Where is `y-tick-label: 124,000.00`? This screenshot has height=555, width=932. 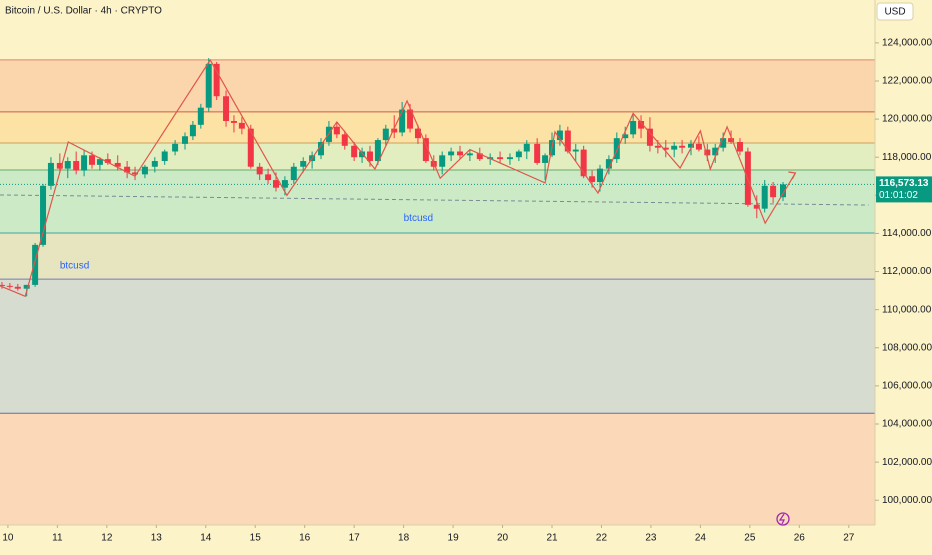 y-tick-label: 124,000.00 is located at coordinates (907, 43).